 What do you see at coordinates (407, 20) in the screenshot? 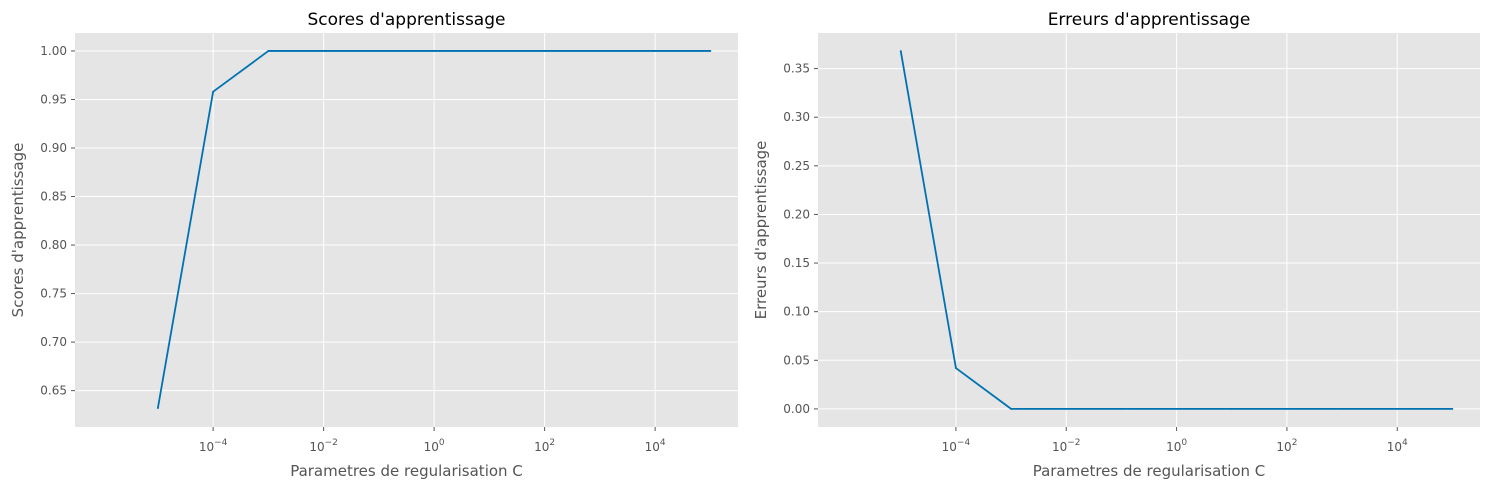
I see `chart-title: Scores d'apprentissage` at bounding box center [407, 20].